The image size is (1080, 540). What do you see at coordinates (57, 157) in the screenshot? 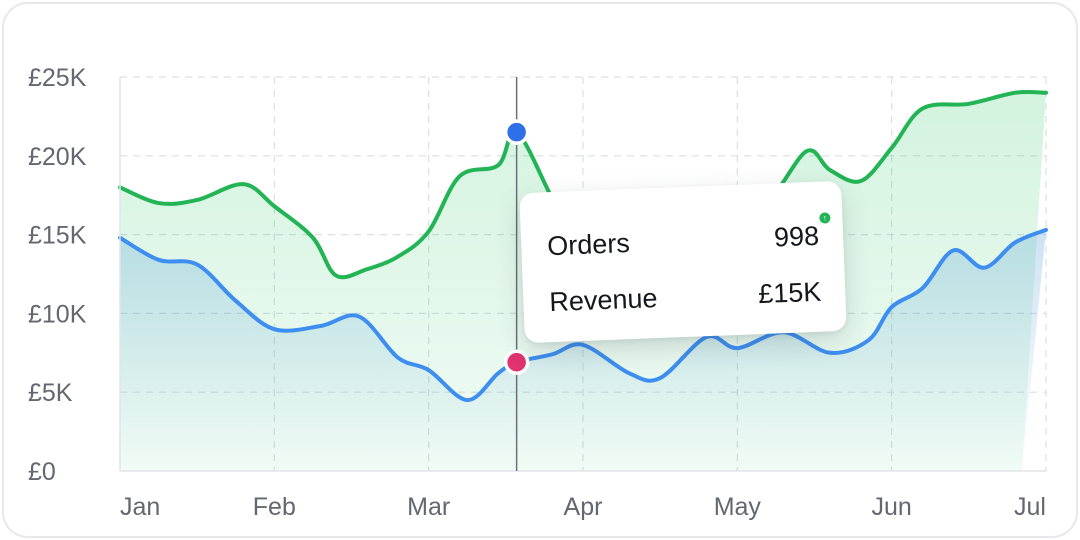
I see `y-tick-label: £20K` at bounding box center [57, 157].